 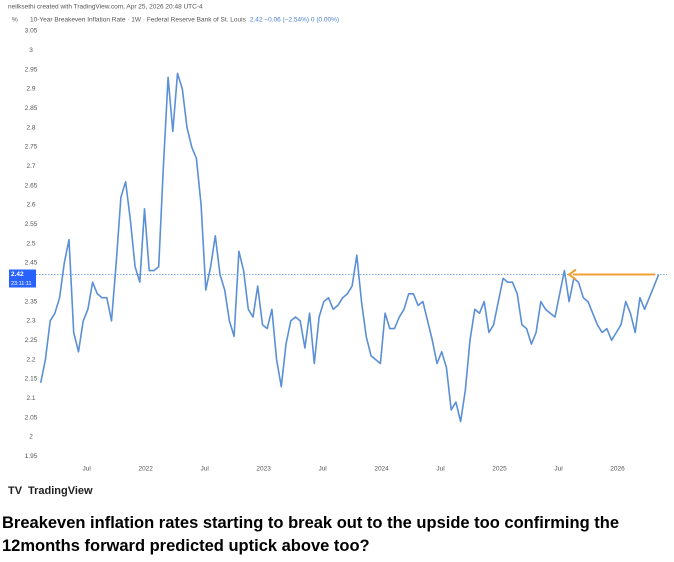 What do you see at coordinates (31, 108) in the screenshot?
I see `y-tick-label: 2.85` at bounding box center [31, 108].